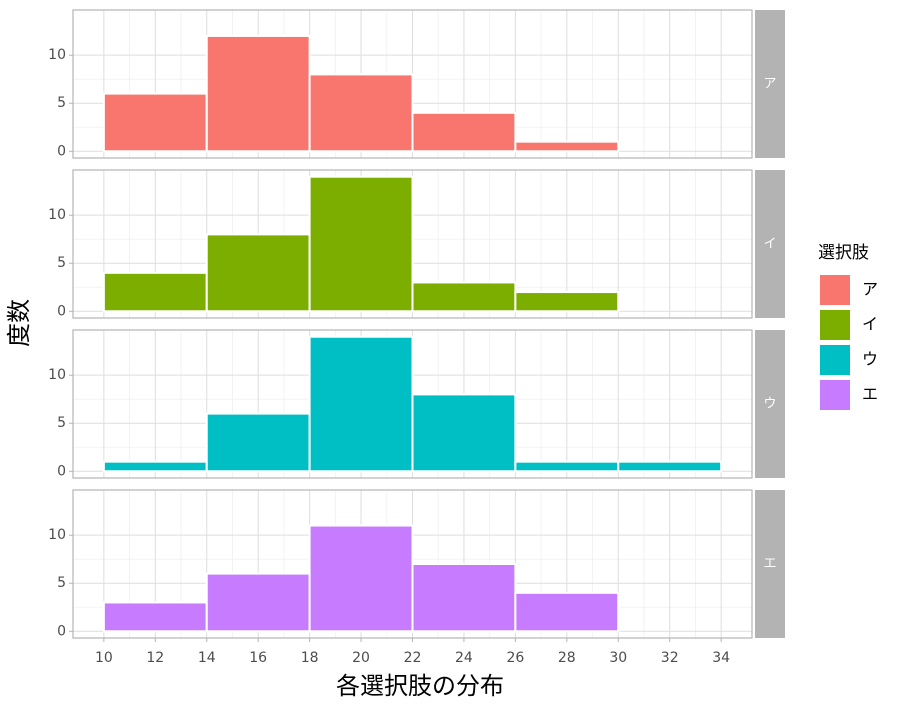 The height and width of the screenshot is (711, 900). I want to click on x-tick-label: 28, so click(567, 658).